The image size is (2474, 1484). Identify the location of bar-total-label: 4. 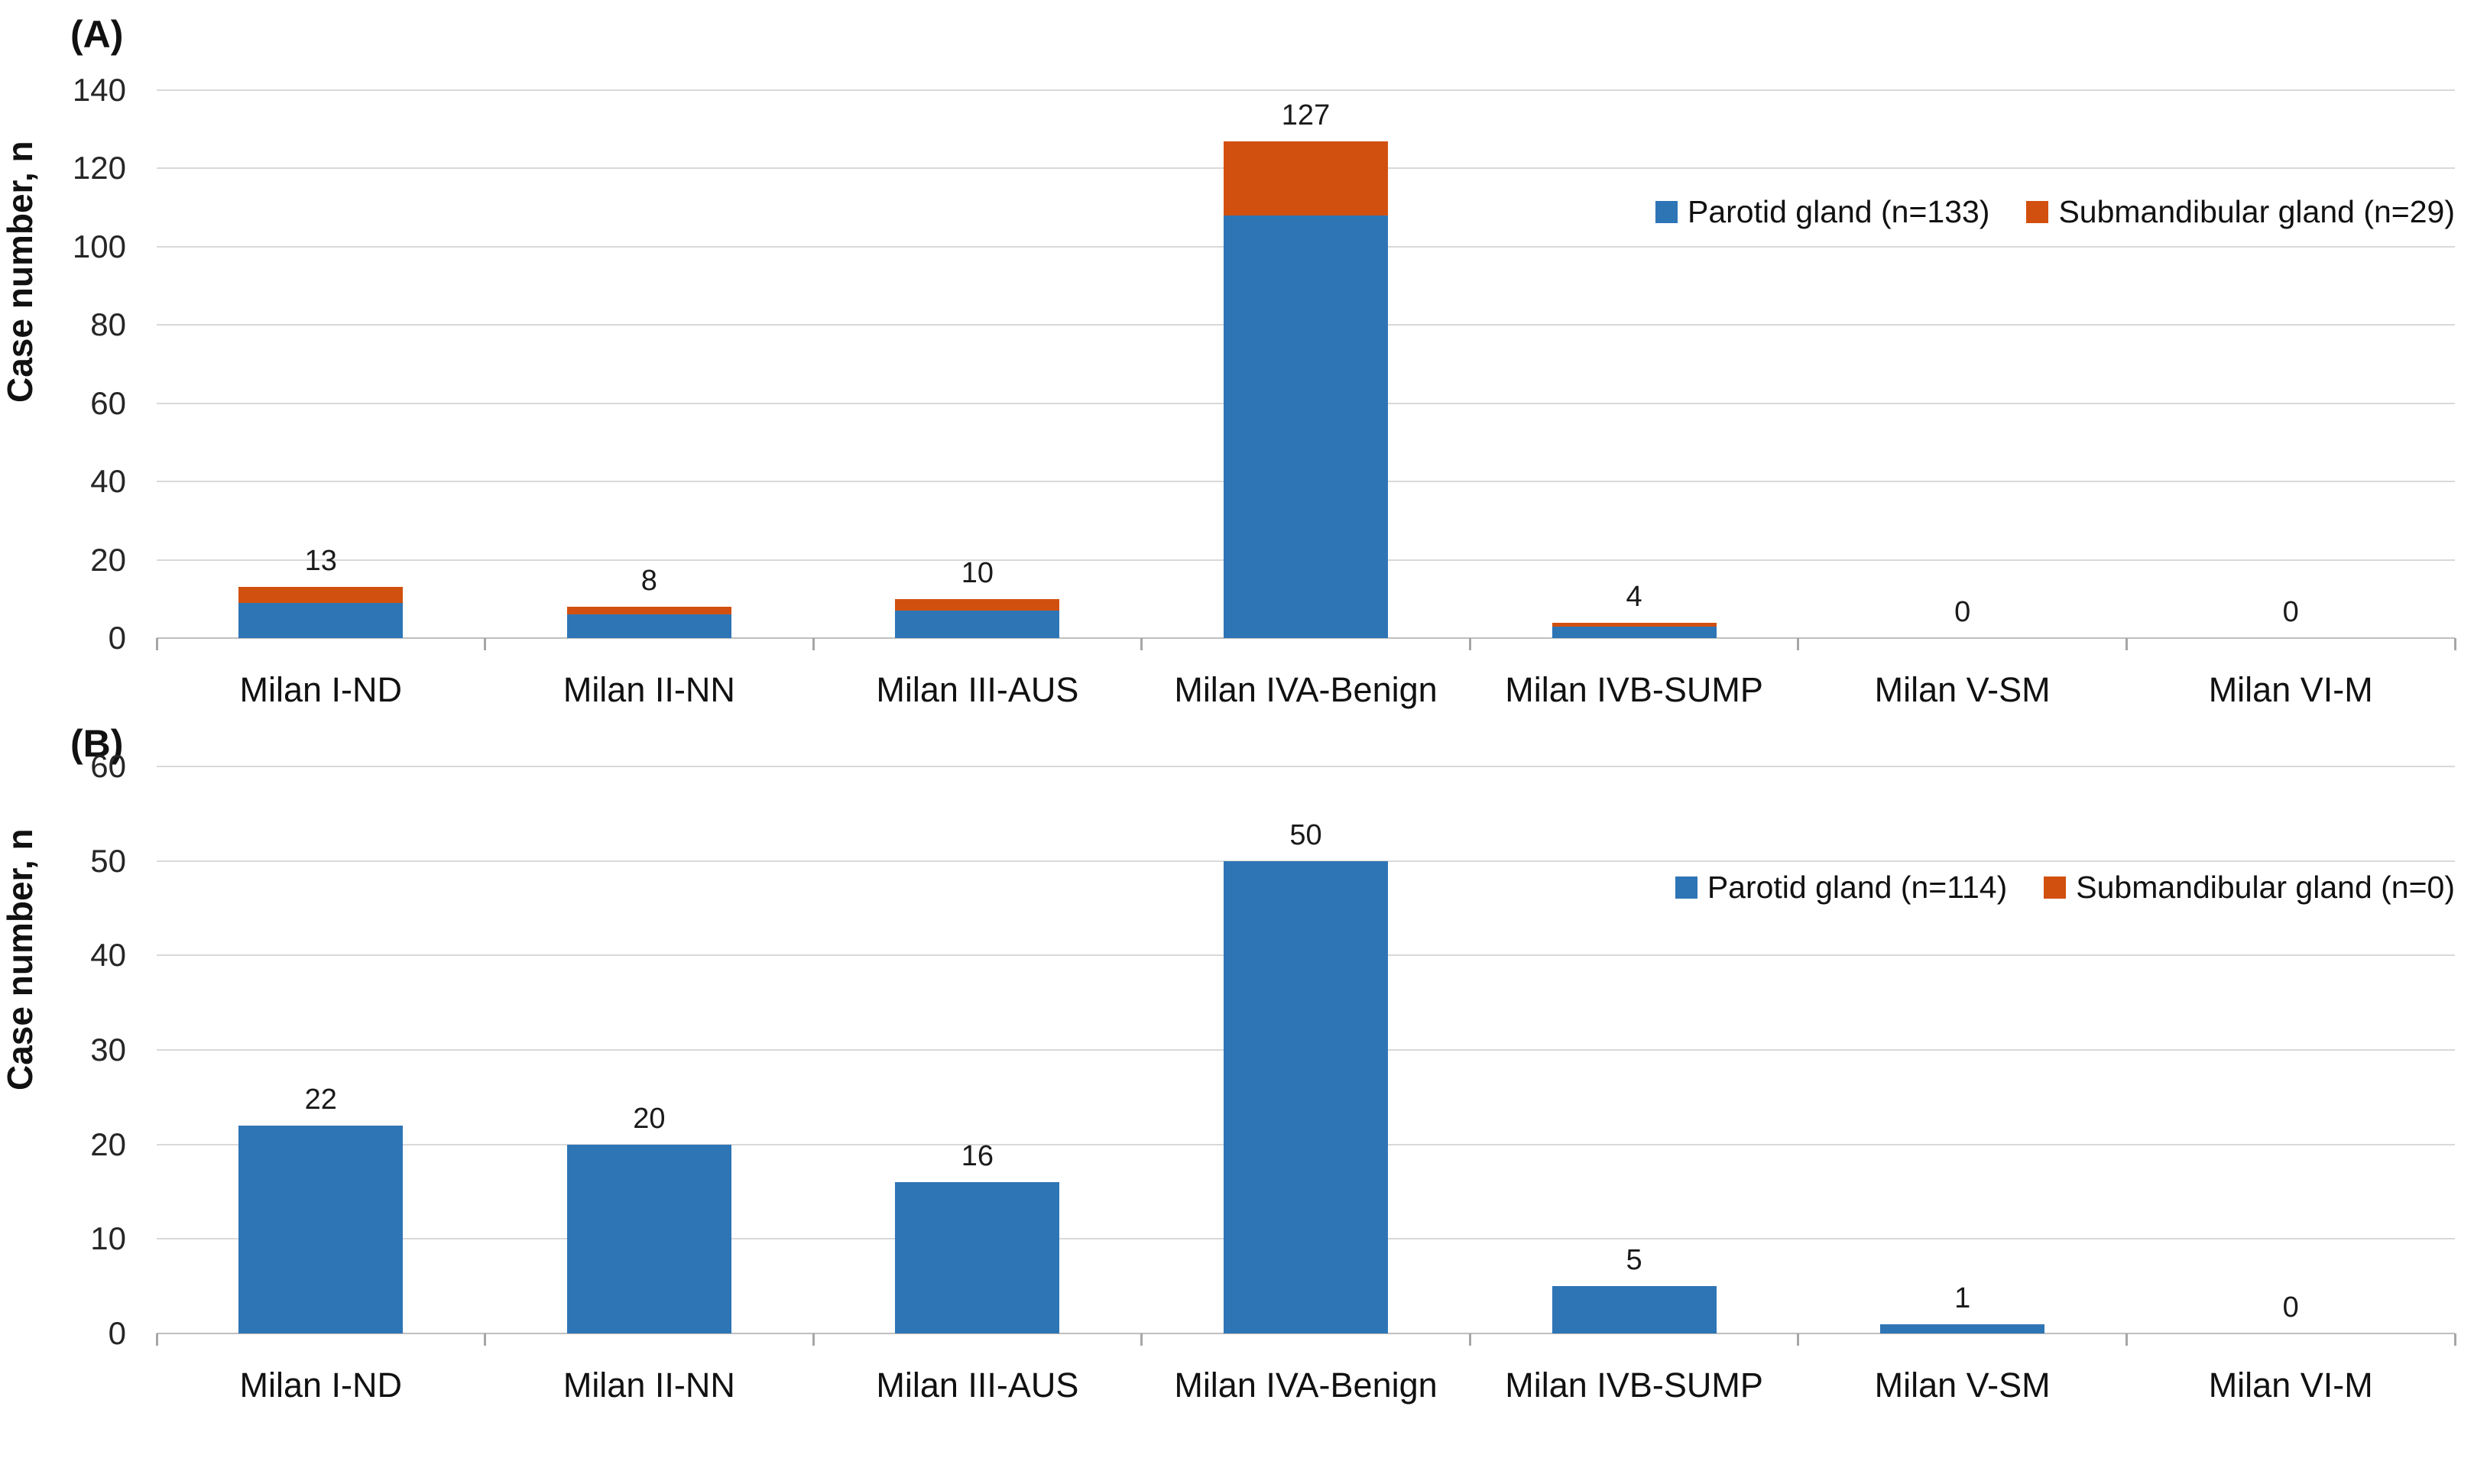
(1634, 596).